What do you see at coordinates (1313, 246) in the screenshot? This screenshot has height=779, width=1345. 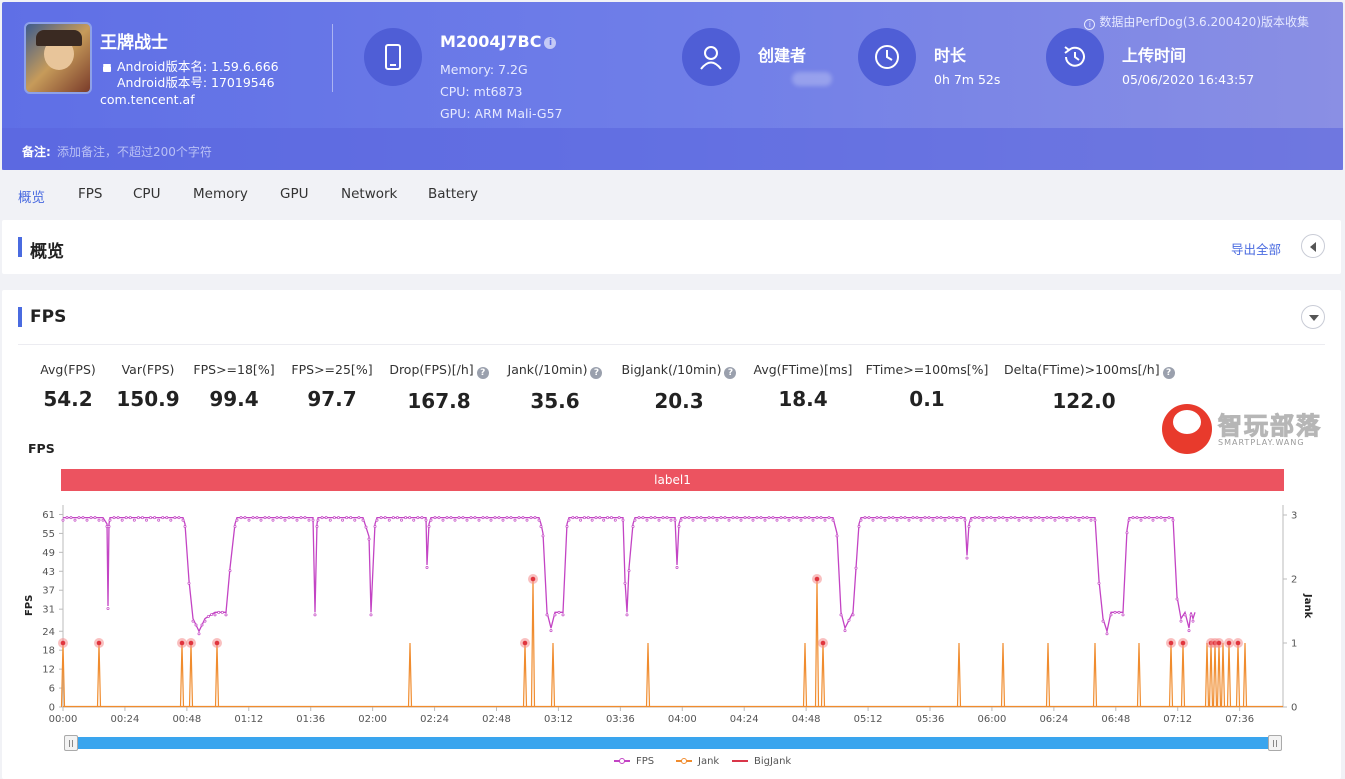 I see `collapse-left-button` at bounding box center [1313, 246].